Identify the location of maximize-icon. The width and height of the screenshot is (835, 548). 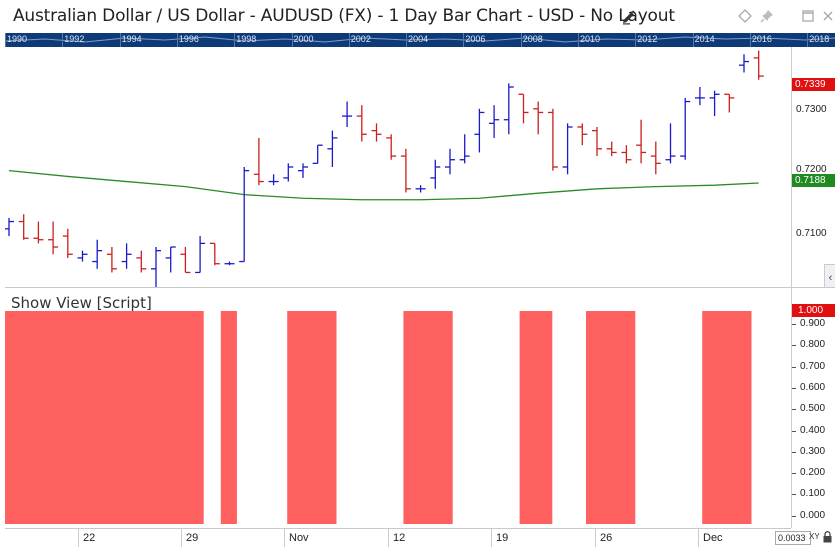
(808, 16).